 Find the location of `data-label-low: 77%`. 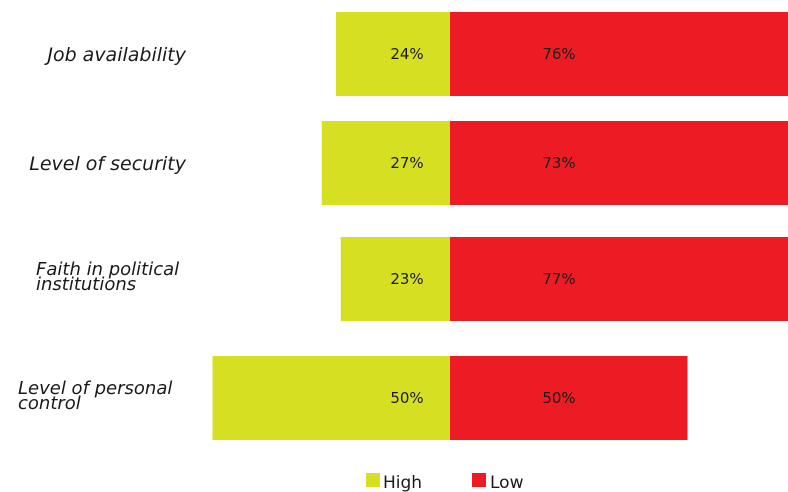

data-label-low: 77% is located at coordinates (558, 279).